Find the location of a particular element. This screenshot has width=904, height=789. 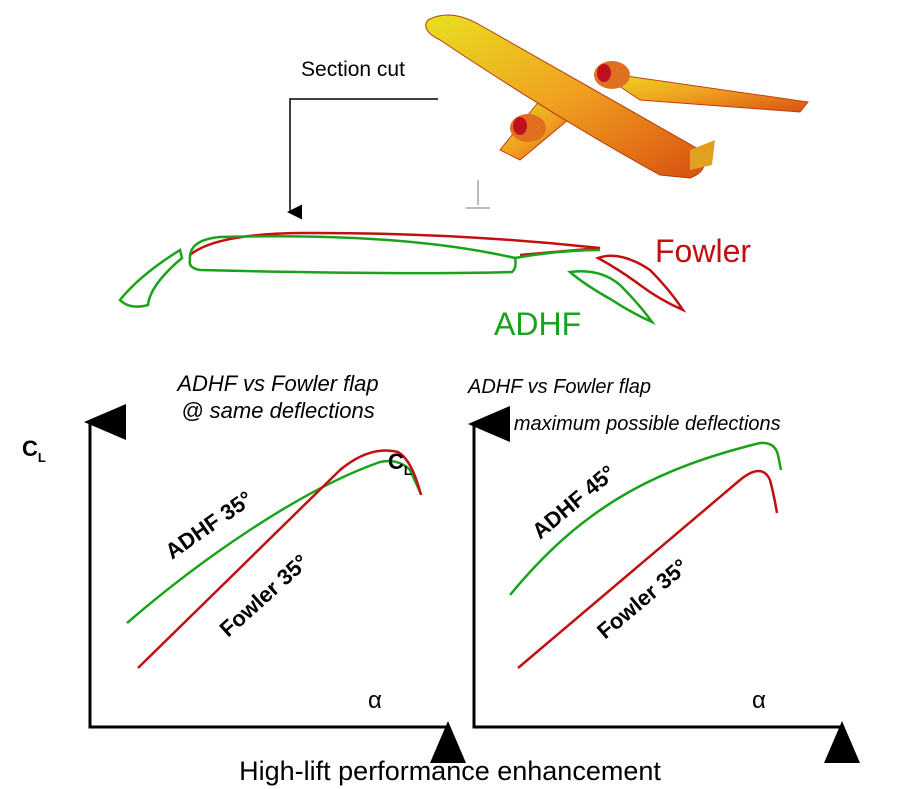

peak-subscript: L is located at coordinates (408, 470).